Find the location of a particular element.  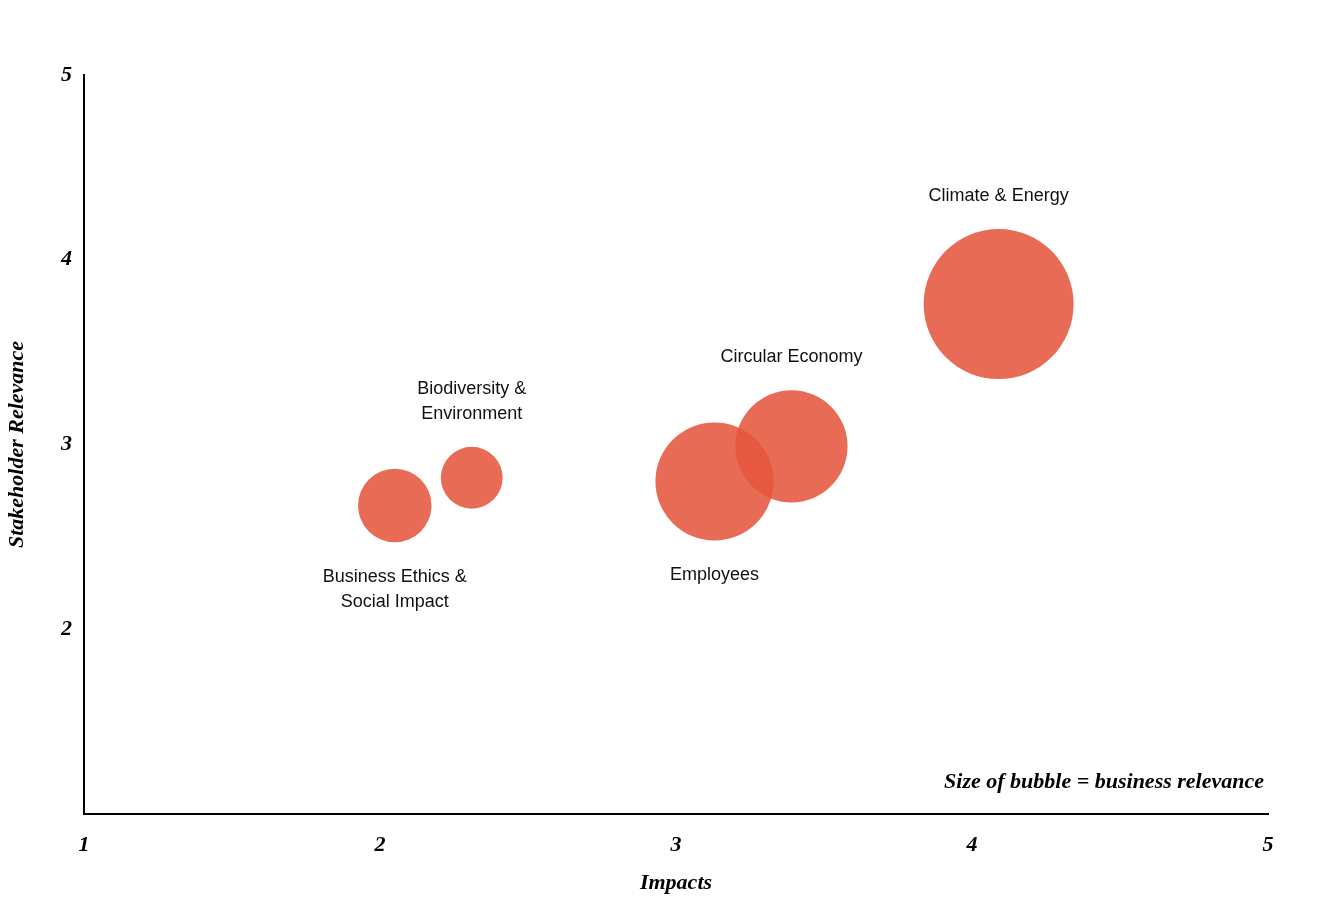

text: Business Ethics & Social Impact is located at coordinates (394, 589).